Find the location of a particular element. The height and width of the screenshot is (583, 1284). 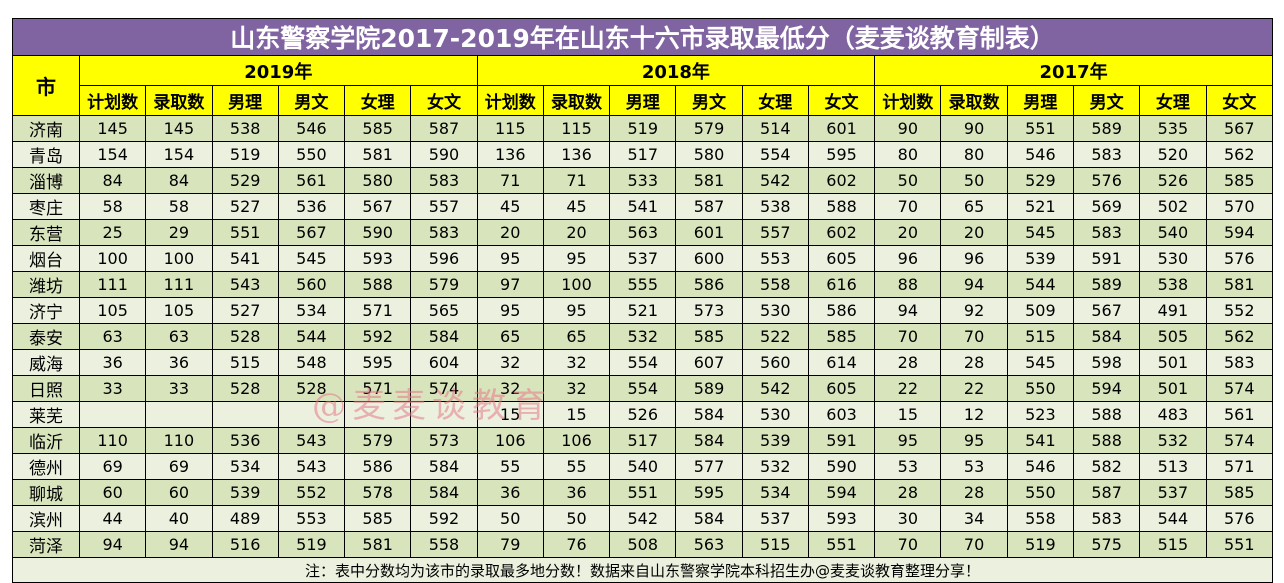

year-header-2018: 2018年 is located at coordinates (676, 70).